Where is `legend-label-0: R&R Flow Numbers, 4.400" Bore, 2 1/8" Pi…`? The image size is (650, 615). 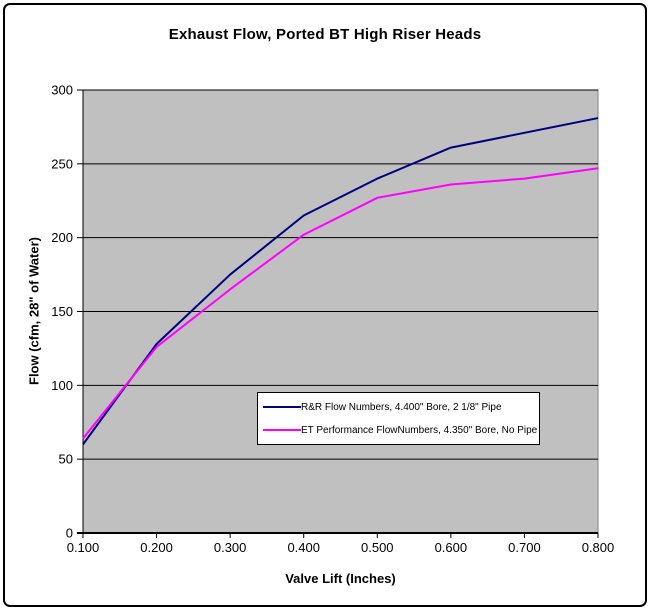 legend-label-0: R&R Flow Numbers, 4.400" Bore, 2 1/8" Pi… is located at coordinates (401, 407).